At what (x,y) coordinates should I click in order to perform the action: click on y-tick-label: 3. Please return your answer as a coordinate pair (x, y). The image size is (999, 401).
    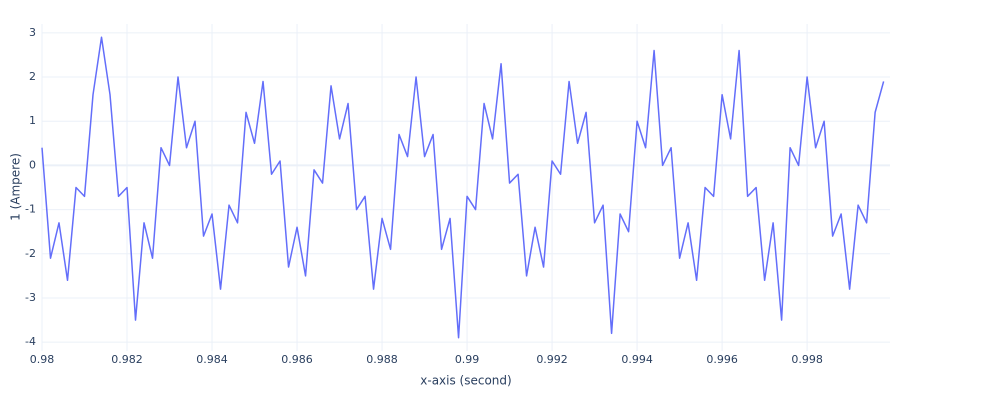
    Looking at the image, I should click on (32, 32).